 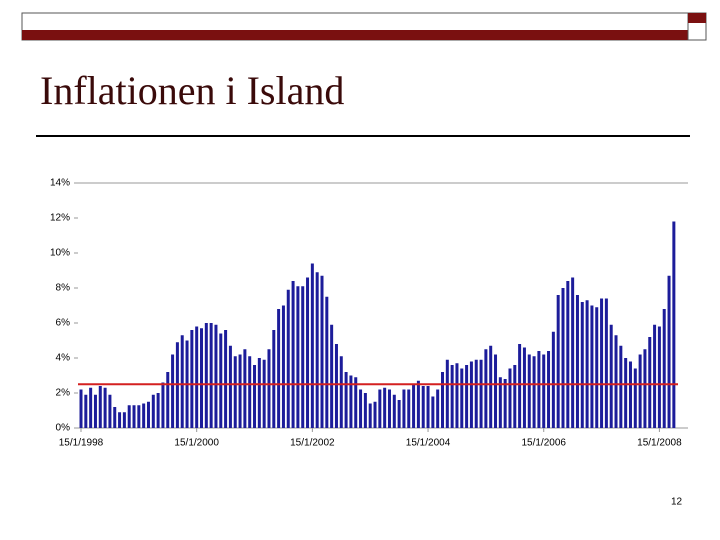 I want to click on x-tick-label: 15/1/1998, so click(x=81, y=443).